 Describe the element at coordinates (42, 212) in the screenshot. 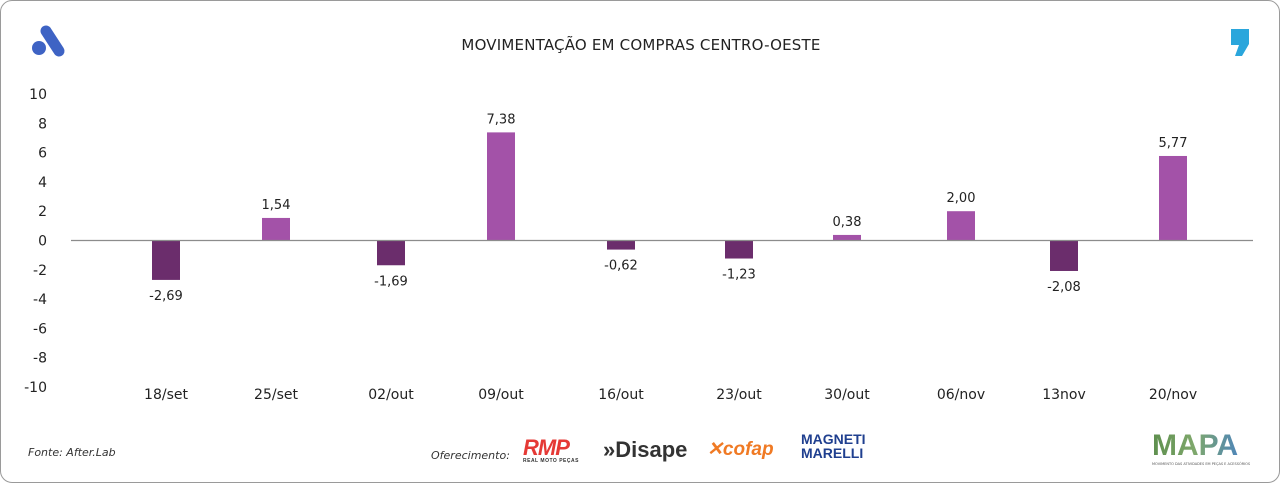

I see `y-tick-label: 2` at that location.